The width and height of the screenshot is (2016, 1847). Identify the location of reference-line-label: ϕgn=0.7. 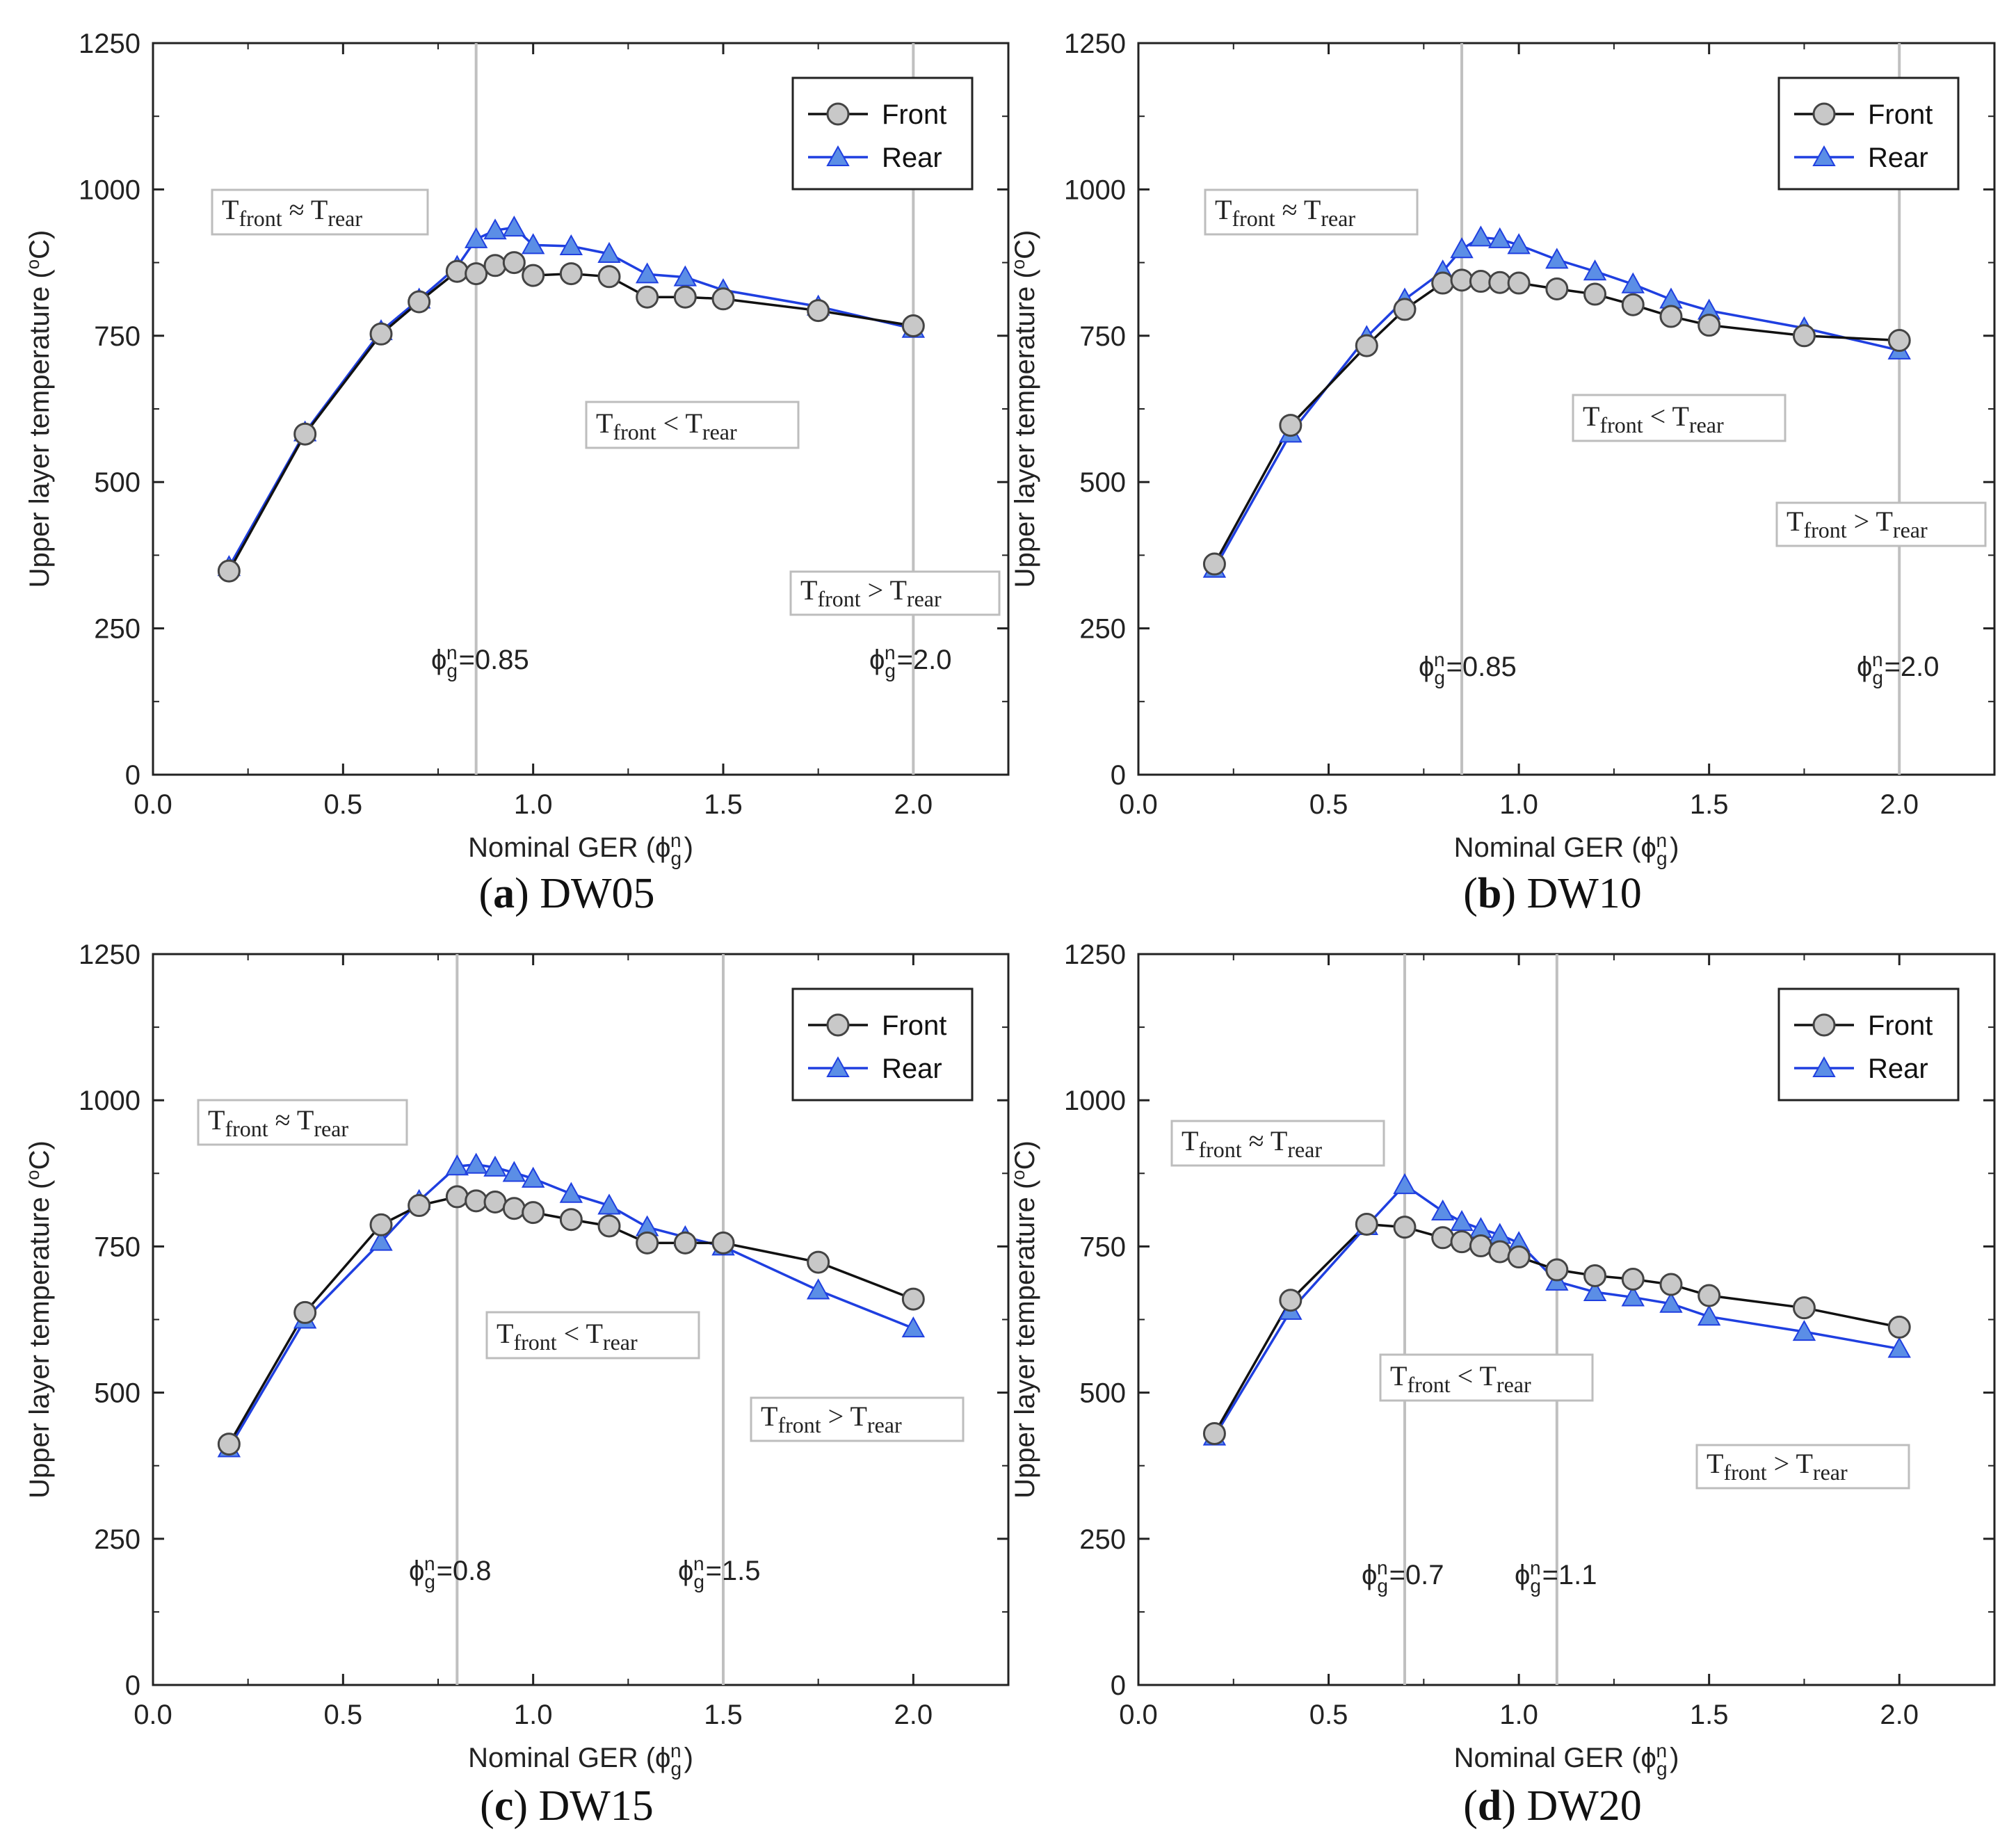
(1403, 1577).